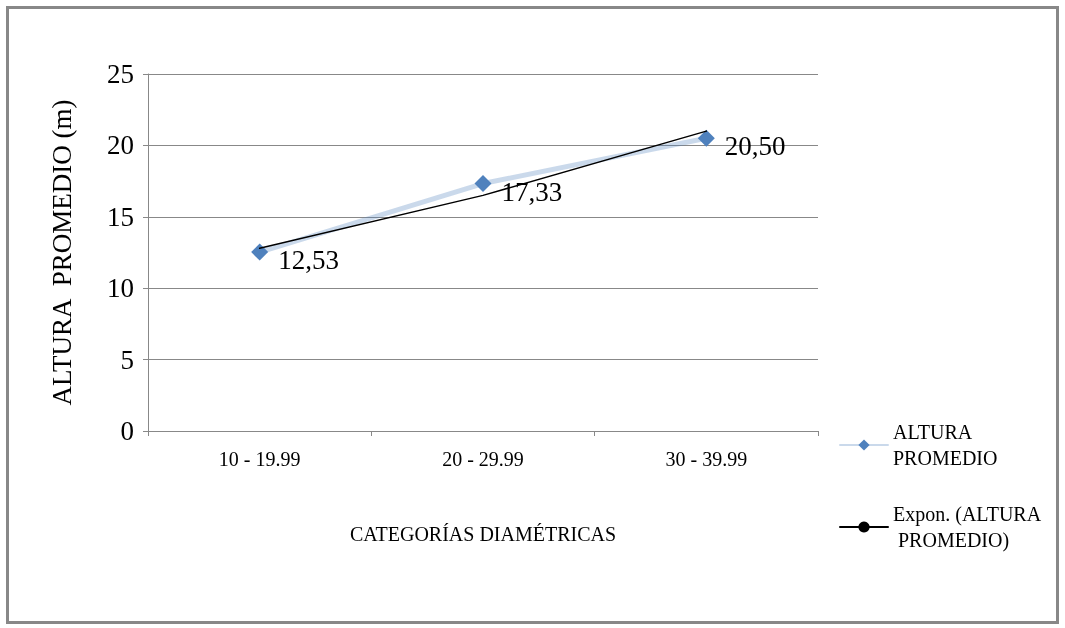 The width and height of the screenshot is (1065, 628). I want to click on y-tick-label: 5, so click(127, 359).